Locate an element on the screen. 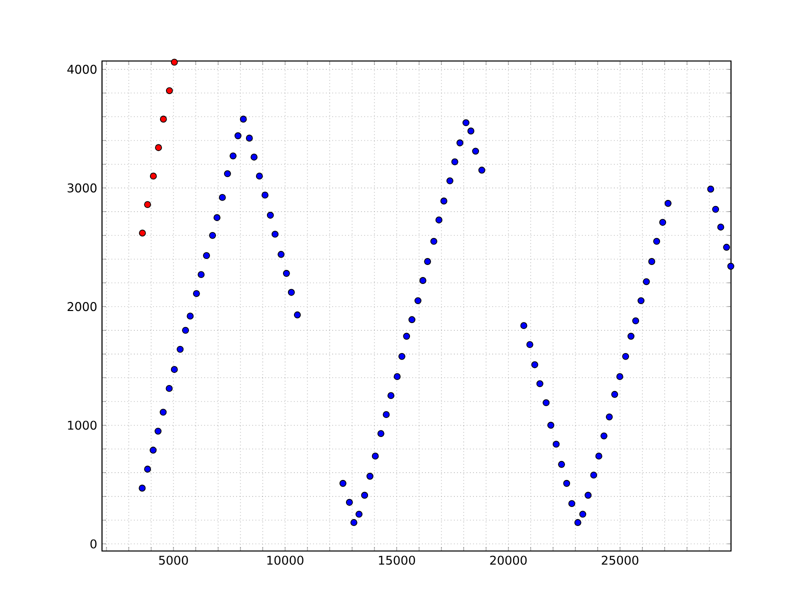 The width and height of the screenshot is (812, 612). x-tick-label: 20000 is located at coordinates (508, 560).